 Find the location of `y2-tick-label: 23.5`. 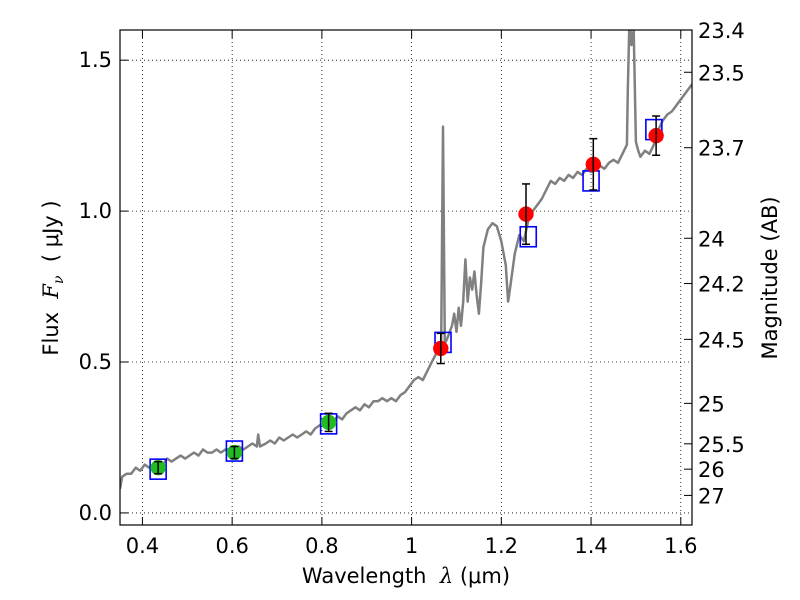

y2-tick-label: 23.5 is located at coordinates (721, 73).